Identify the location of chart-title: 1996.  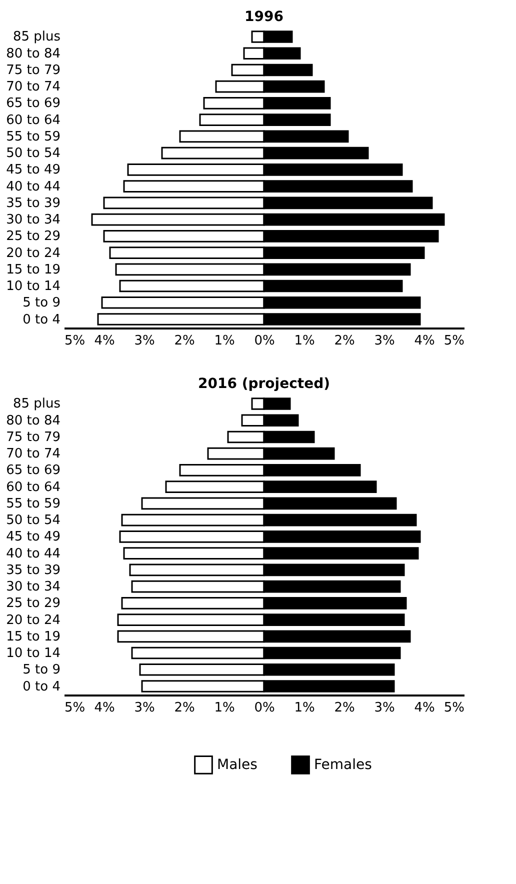
(264, 17).